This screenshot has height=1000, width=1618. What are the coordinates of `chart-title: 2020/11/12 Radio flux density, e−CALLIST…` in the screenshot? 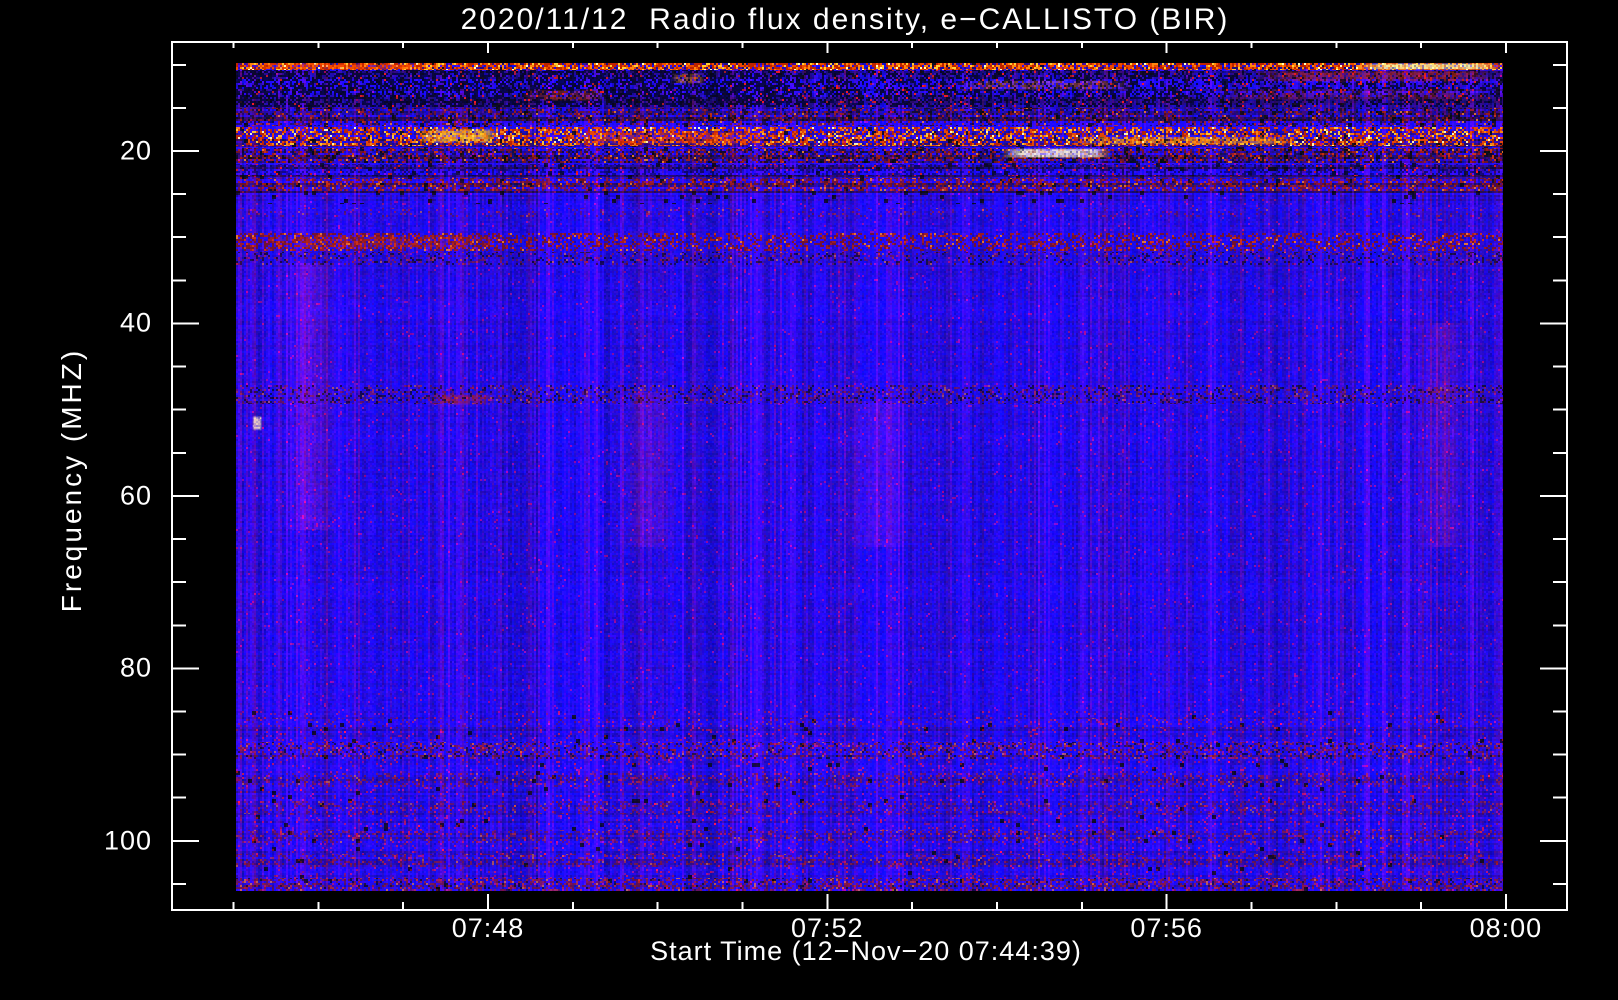 It's located at (845, 19).